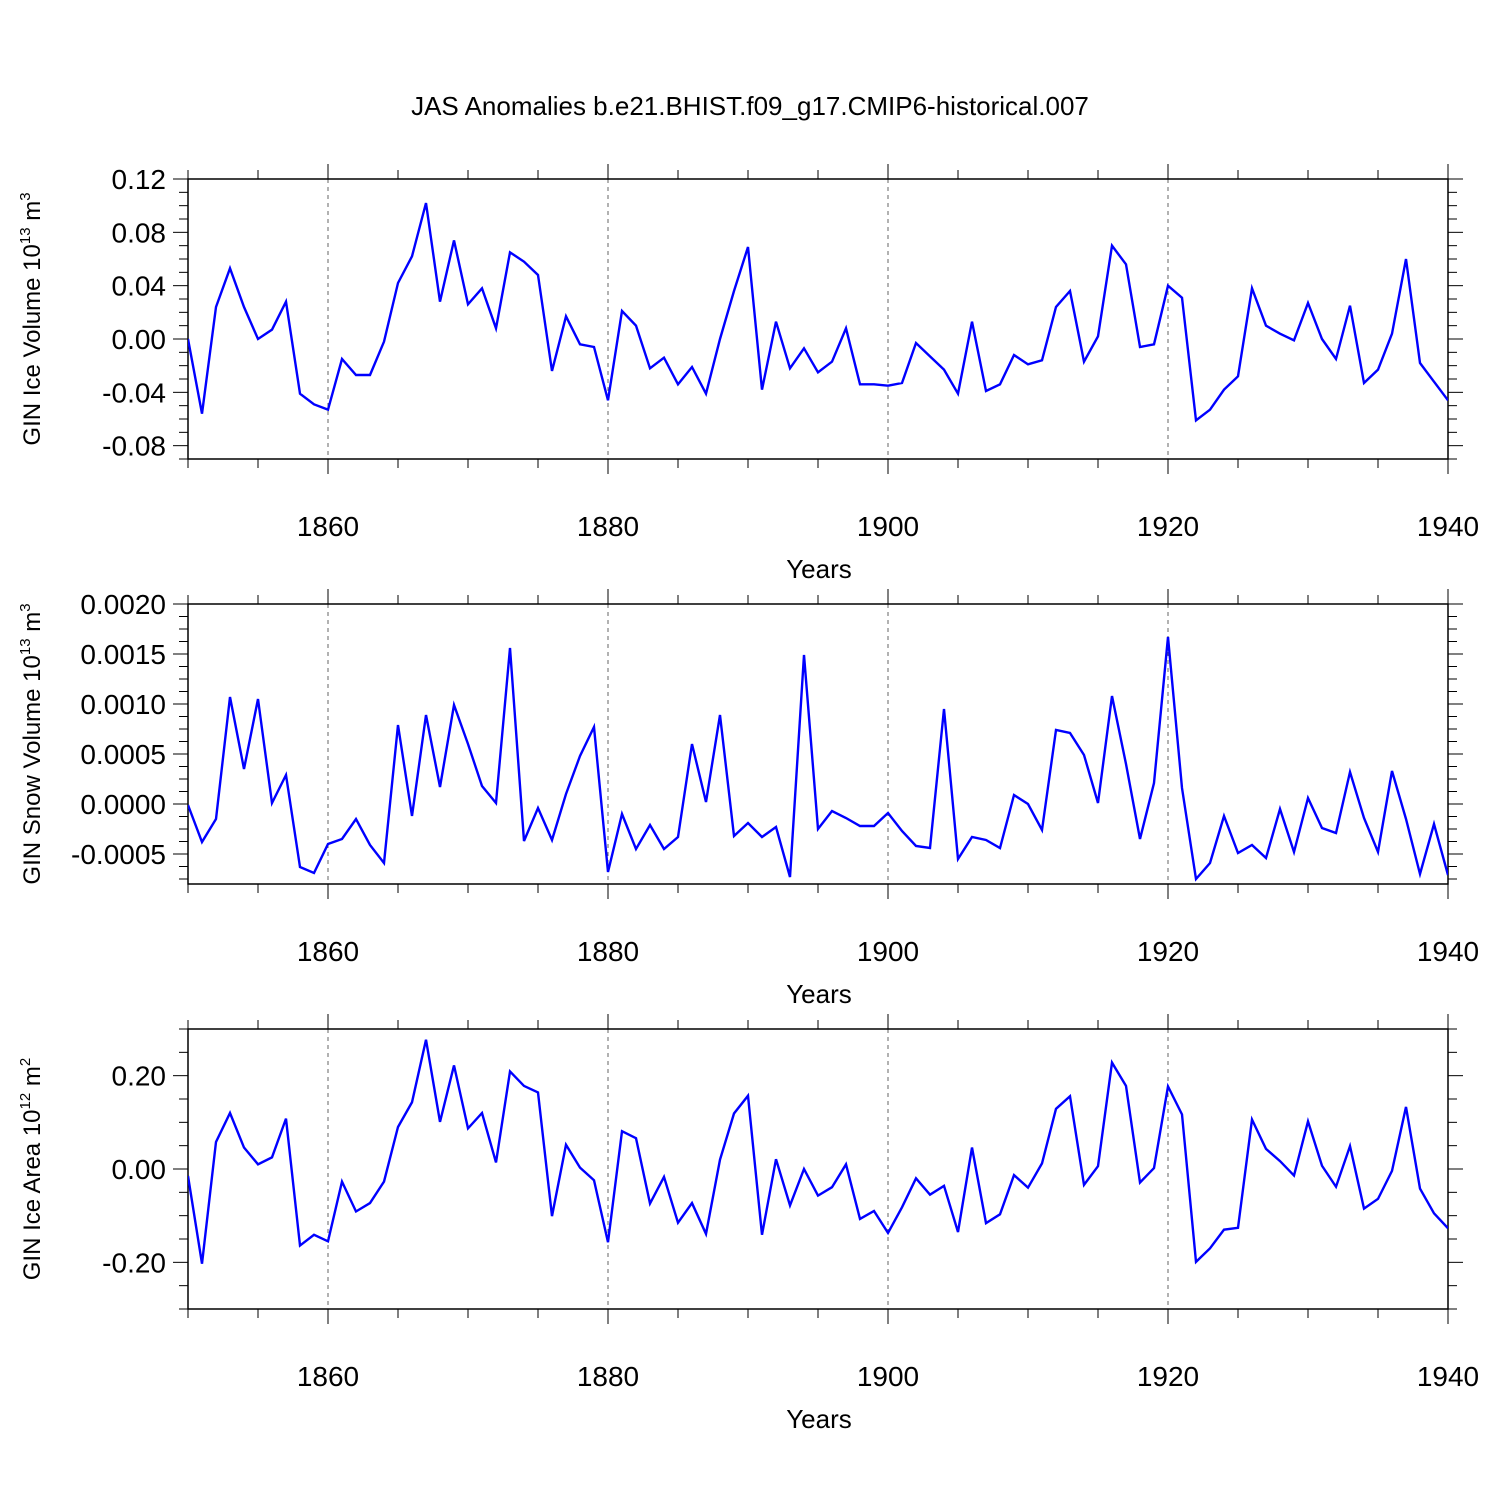 The width and height of the screenshot is (1500, 1500). I want to click on y-axis-label: GIN Ice Area 1012 m2, so click(31, 1169).